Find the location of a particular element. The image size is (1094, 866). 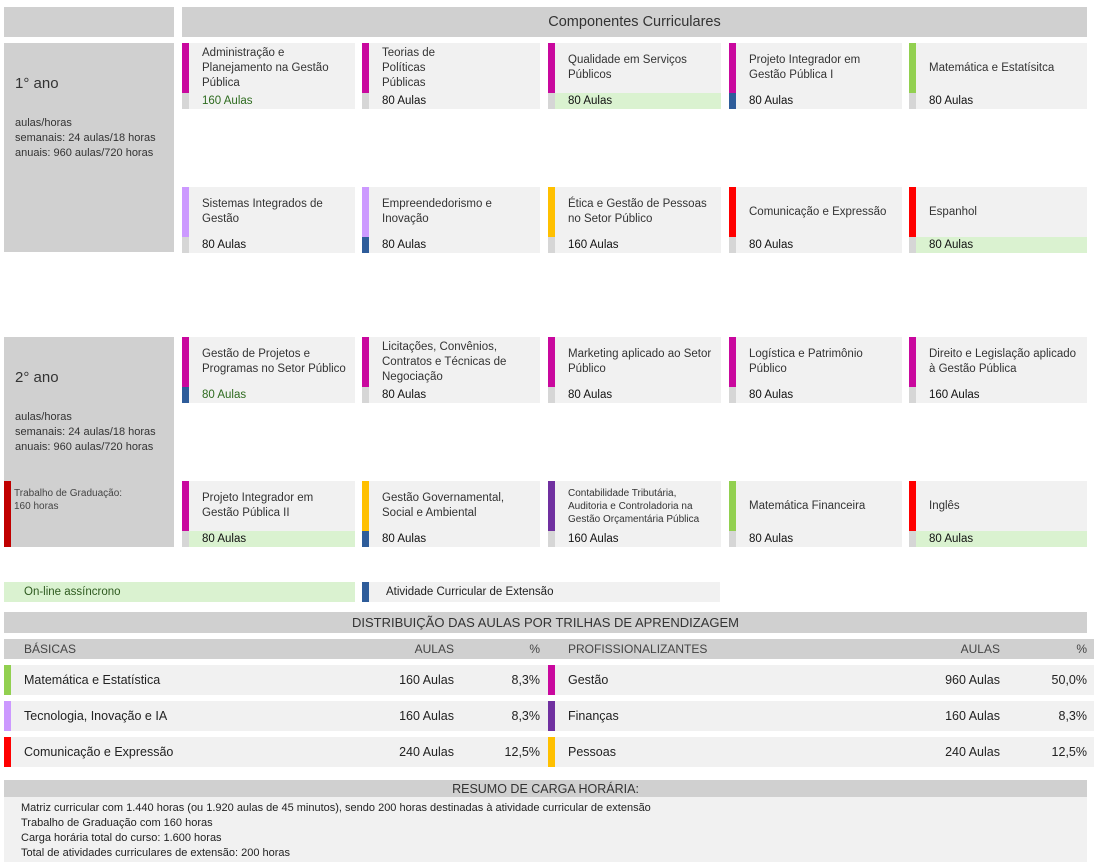

tg-strip is located at coordinates (7, 514).